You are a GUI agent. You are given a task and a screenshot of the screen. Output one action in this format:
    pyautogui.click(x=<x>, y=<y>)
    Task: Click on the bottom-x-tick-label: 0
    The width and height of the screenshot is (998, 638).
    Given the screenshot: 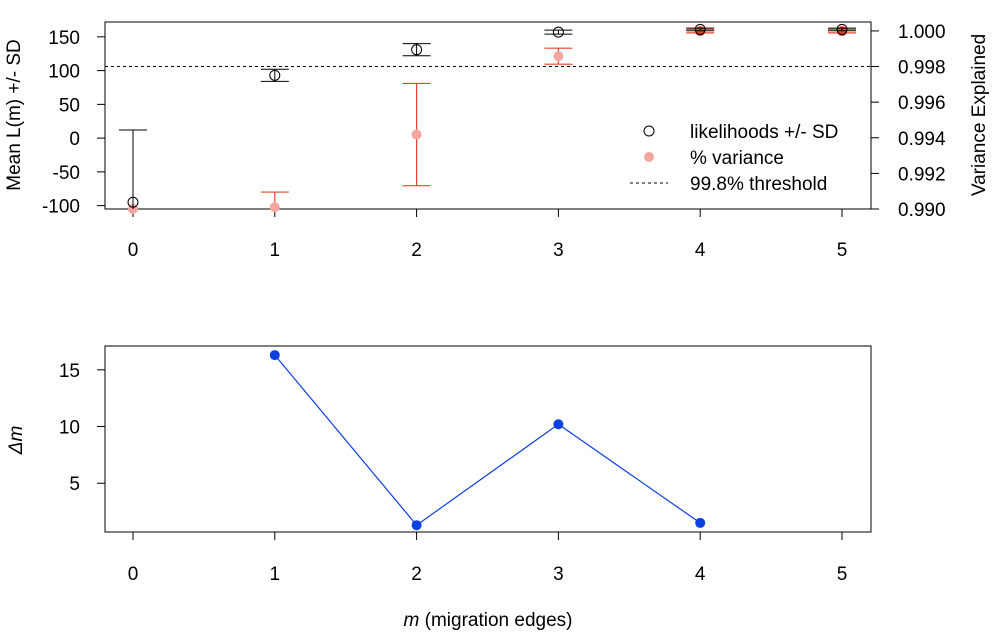 What is the action you would take?
    pyautogui.click(x=133, y=574)
    